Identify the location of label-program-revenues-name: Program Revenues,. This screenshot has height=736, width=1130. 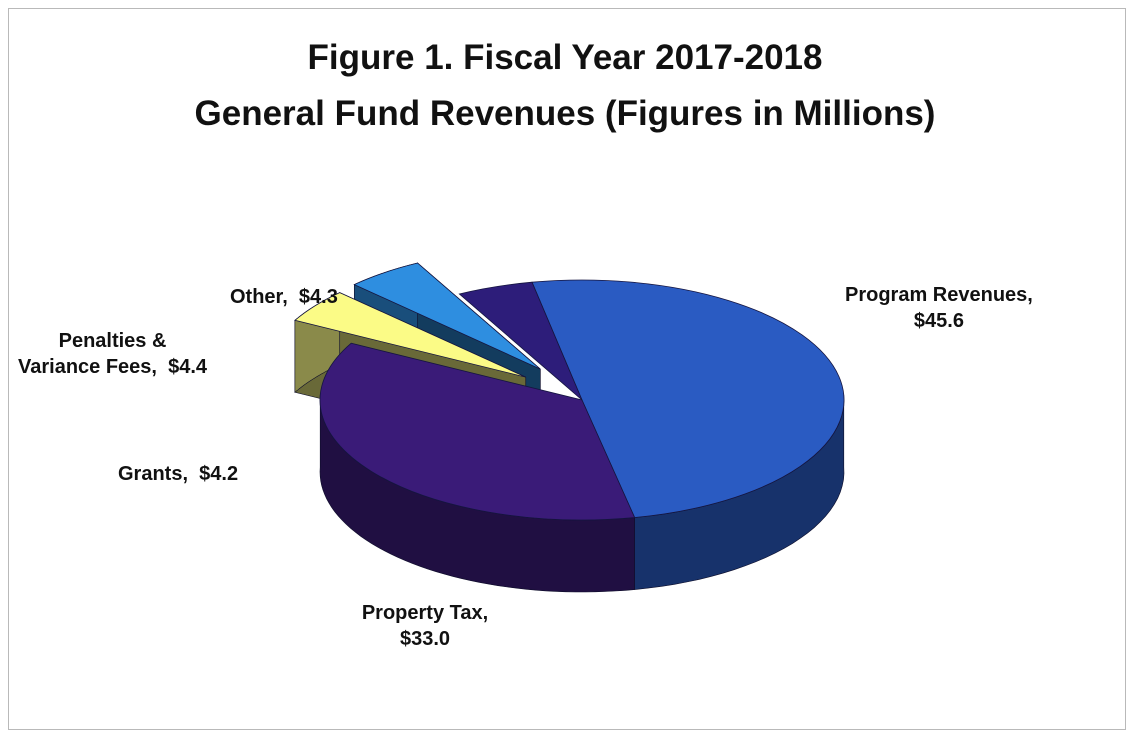
(939, 295).